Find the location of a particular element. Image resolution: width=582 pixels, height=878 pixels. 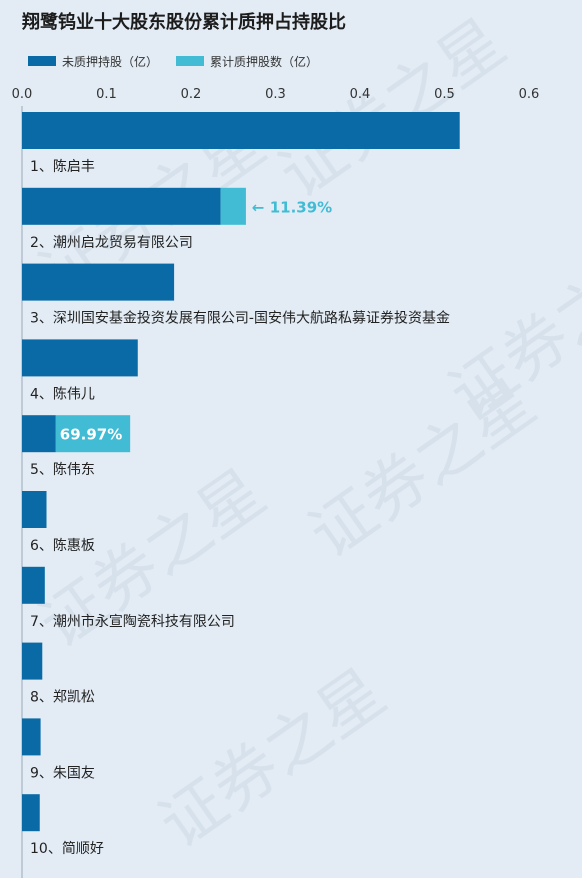

category-label: 1、陈启丰 is located at coordinates (62, 166).